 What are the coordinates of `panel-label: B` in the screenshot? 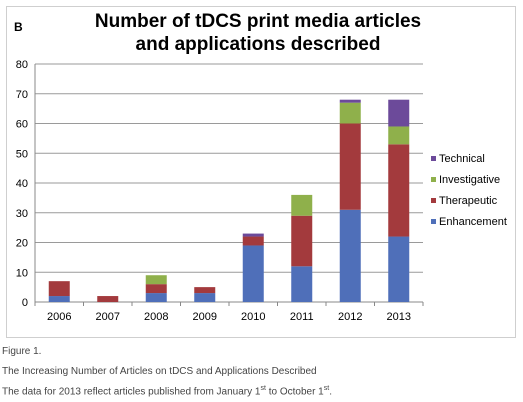 It's located at (18, 27).